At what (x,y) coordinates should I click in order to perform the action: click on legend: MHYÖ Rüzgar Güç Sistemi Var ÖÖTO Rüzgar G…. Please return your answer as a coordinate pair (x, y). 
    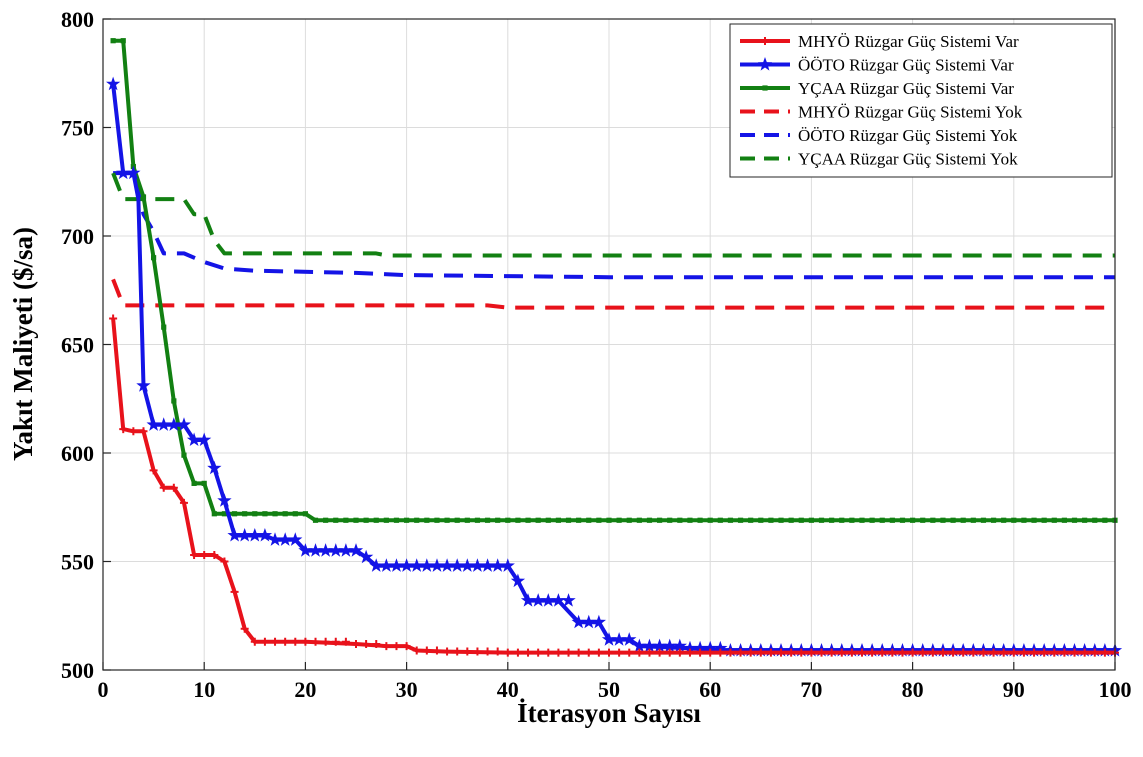
    Looking at the image, I should click on (921, 100).